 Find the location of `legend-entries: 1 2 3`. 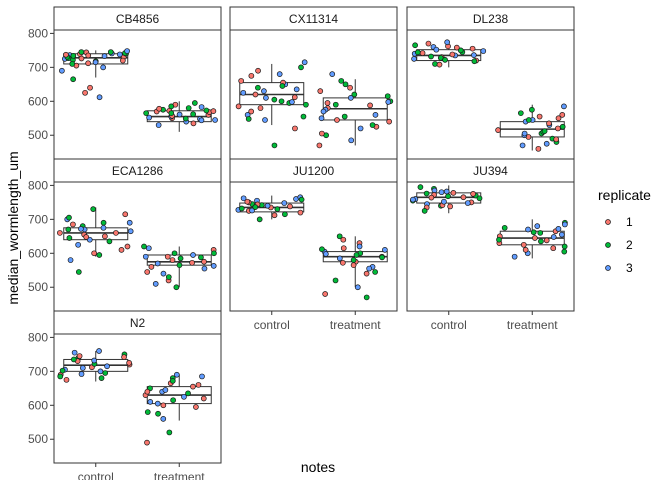

legend-entries: 1 2 3 is located at coordinates (619, 245).